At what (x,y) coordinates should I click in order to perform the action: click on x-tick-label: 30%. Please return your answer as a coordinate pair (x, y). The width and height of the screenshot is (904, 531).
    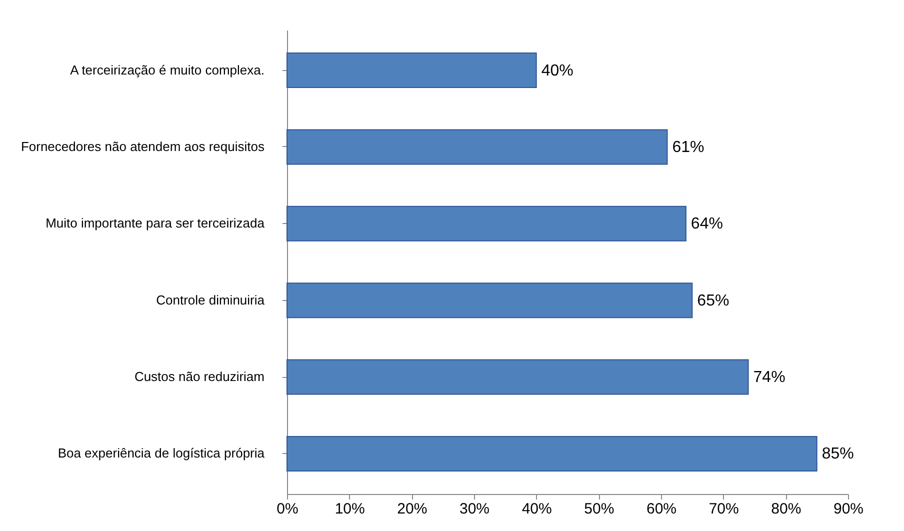
    Looking at the image, I should click on (474, 509).